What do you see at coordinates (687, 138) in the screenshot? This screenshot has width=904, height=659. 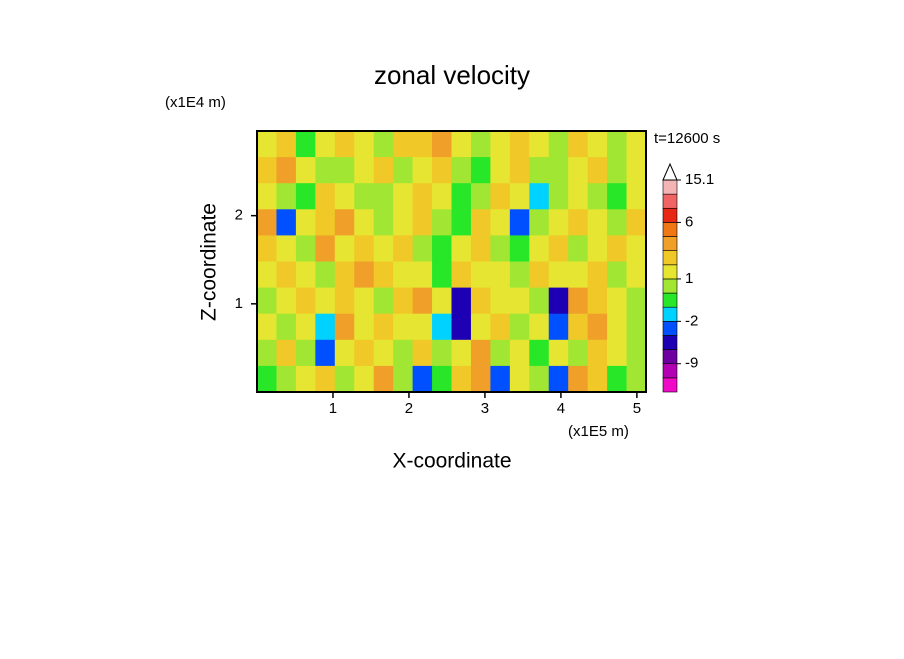 I see `annotation: t=12600 s` at bounding box center [687, 138].